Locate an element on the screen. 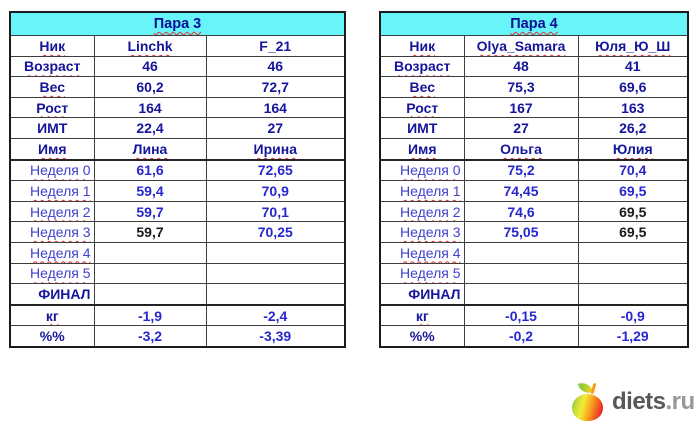 This screenshot has width=700, height=425. cell-value: -0,2 is located at coordinates (521, 336).